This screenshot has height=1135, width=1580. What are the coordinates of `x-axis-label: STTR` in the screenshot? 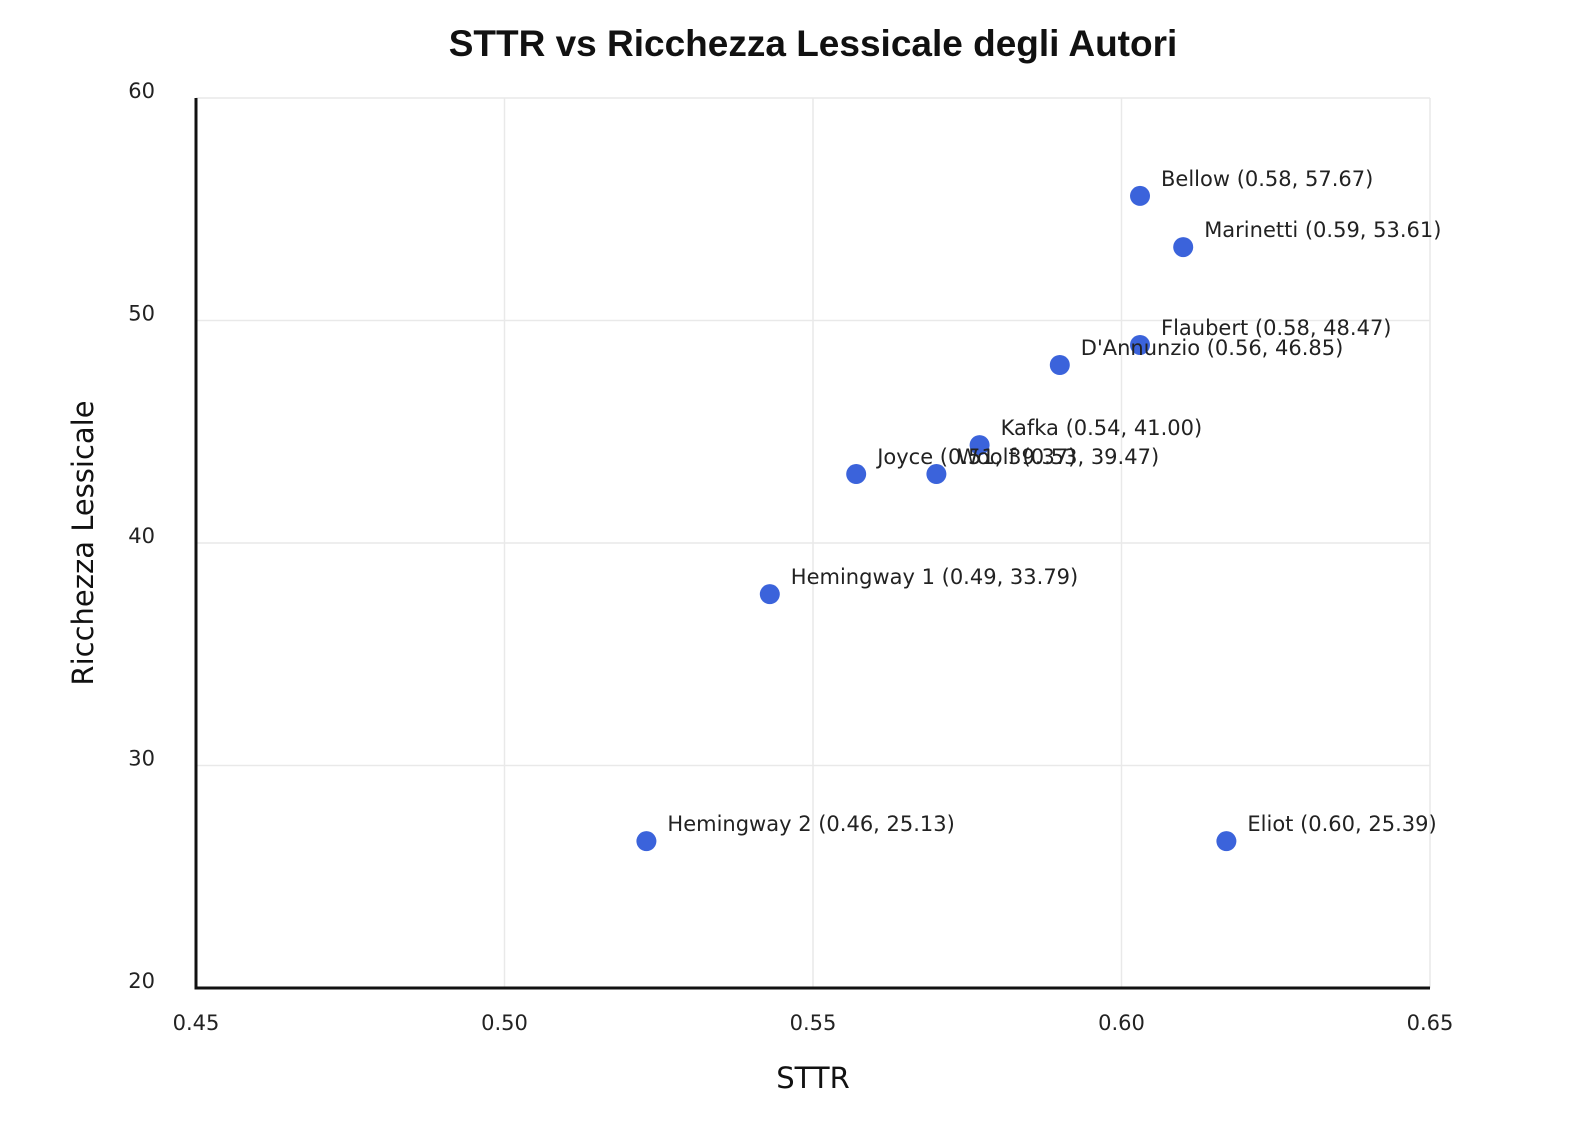 It's located at (812, 1078).